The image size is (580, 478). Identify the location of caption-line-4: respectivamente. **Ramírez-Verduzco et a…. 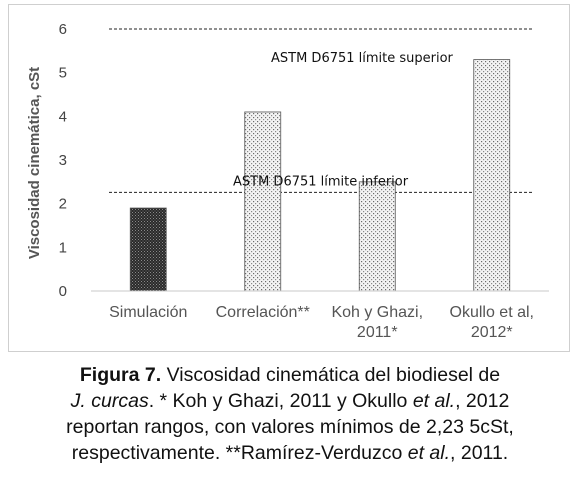
(290, 453).